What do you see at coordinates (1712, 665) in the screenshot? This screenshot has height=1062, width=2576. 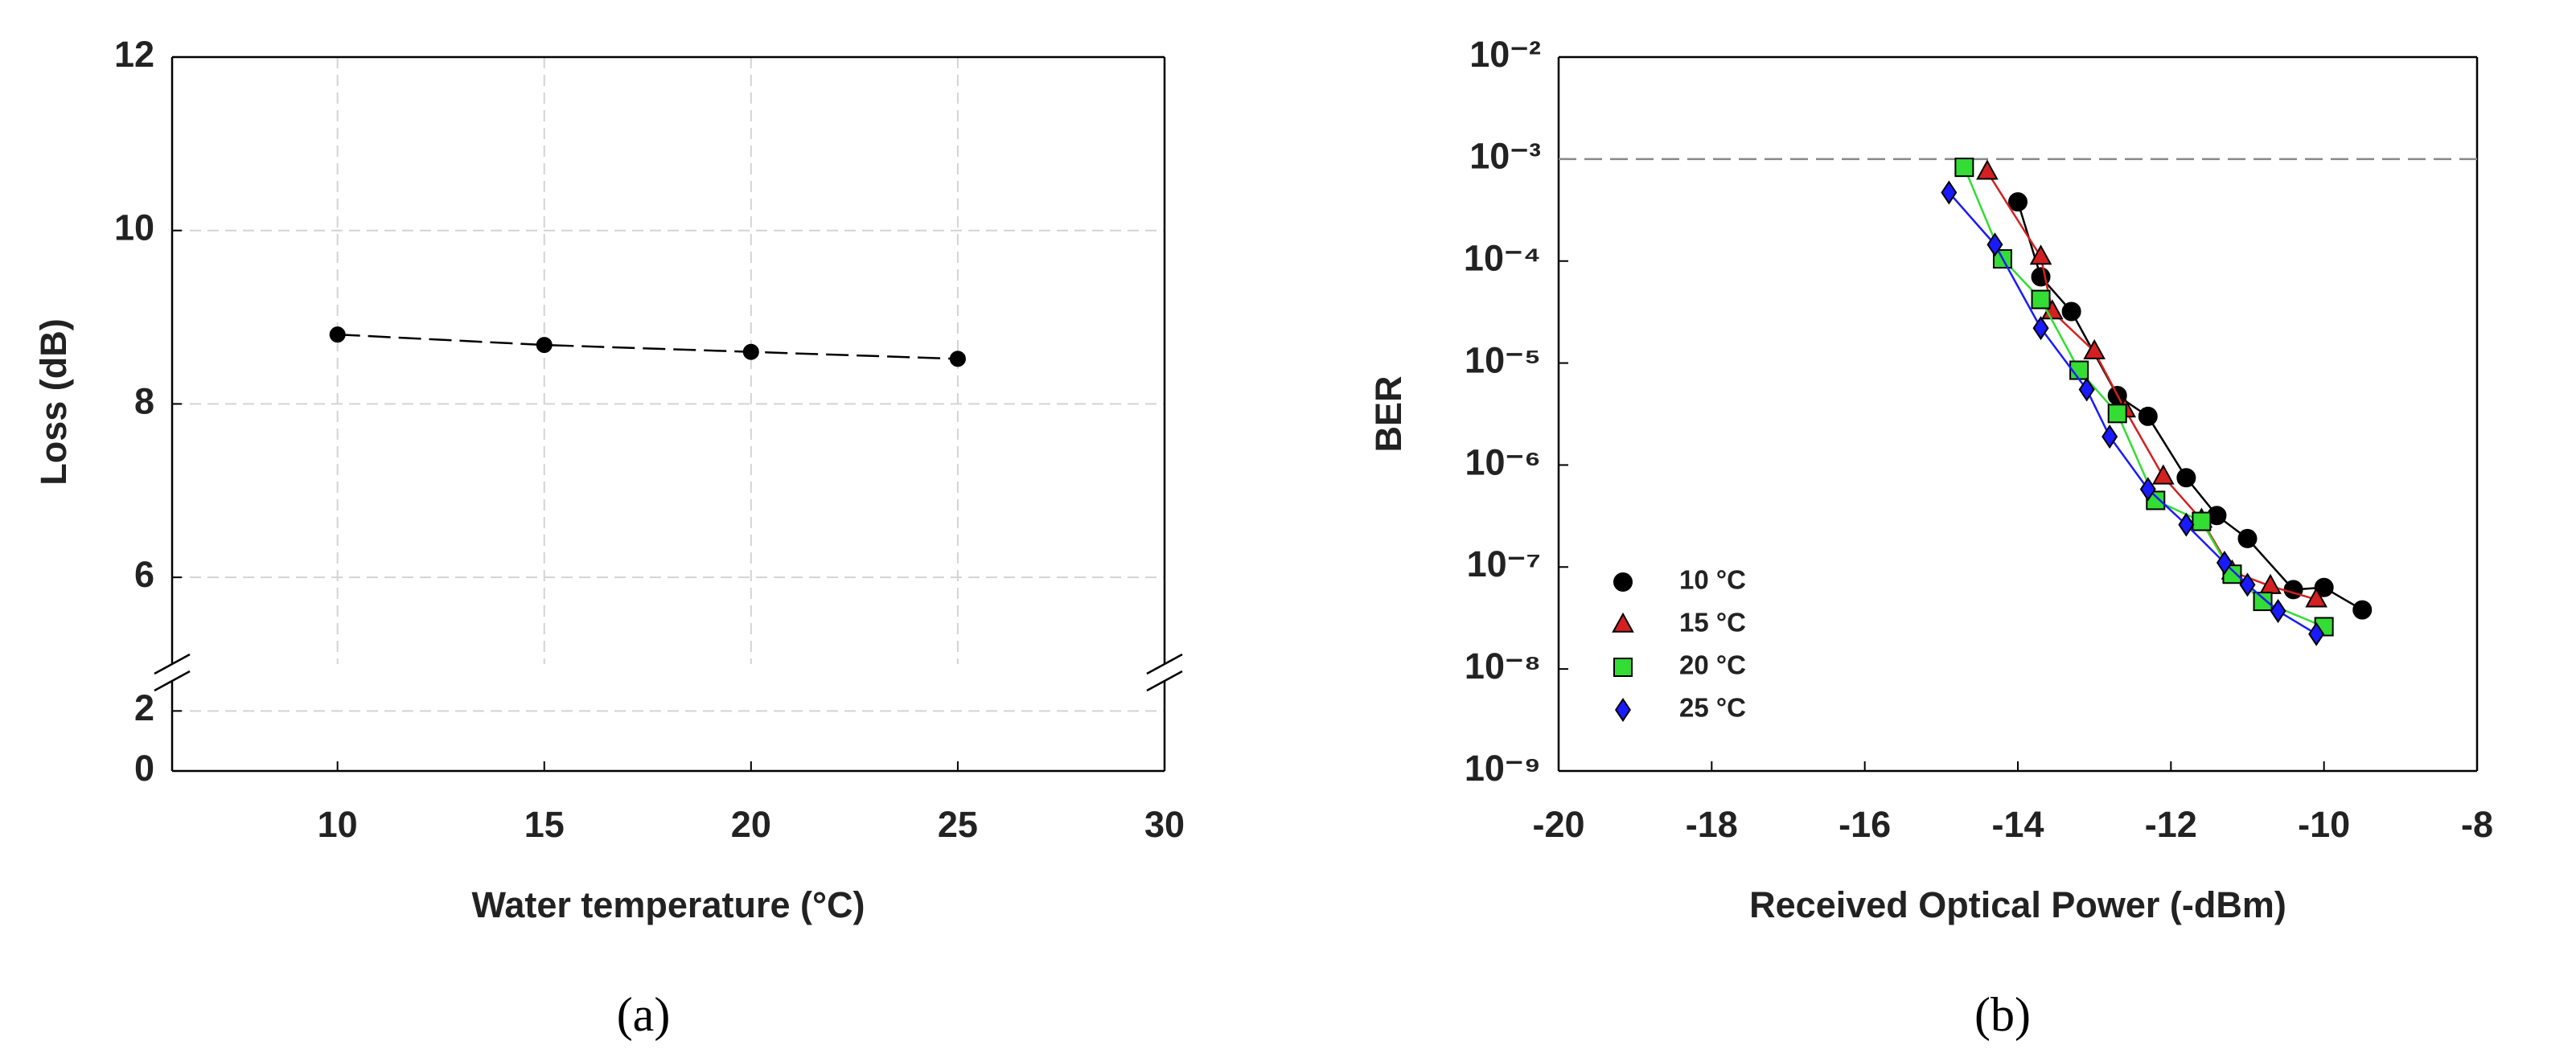 I see `legend-label: 20 °C` at bounding box center [1712, 665].